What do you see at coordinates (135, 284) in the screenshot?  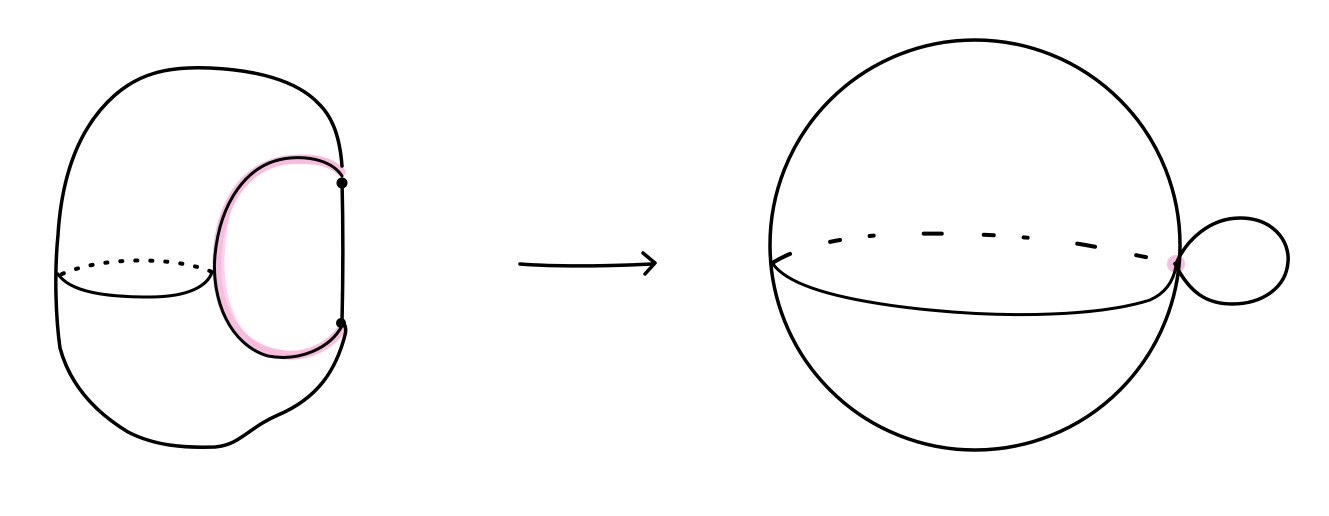 I see `left-equator-front` at bounding box center [135, 284].